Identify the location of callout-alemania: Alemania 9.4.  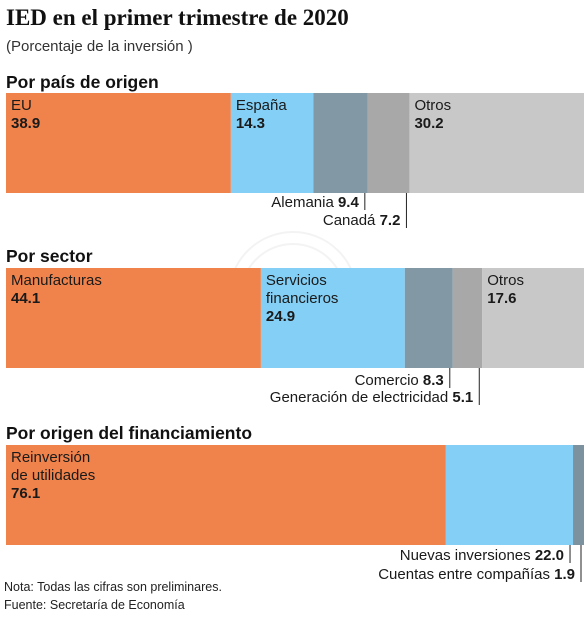
(315, 202).